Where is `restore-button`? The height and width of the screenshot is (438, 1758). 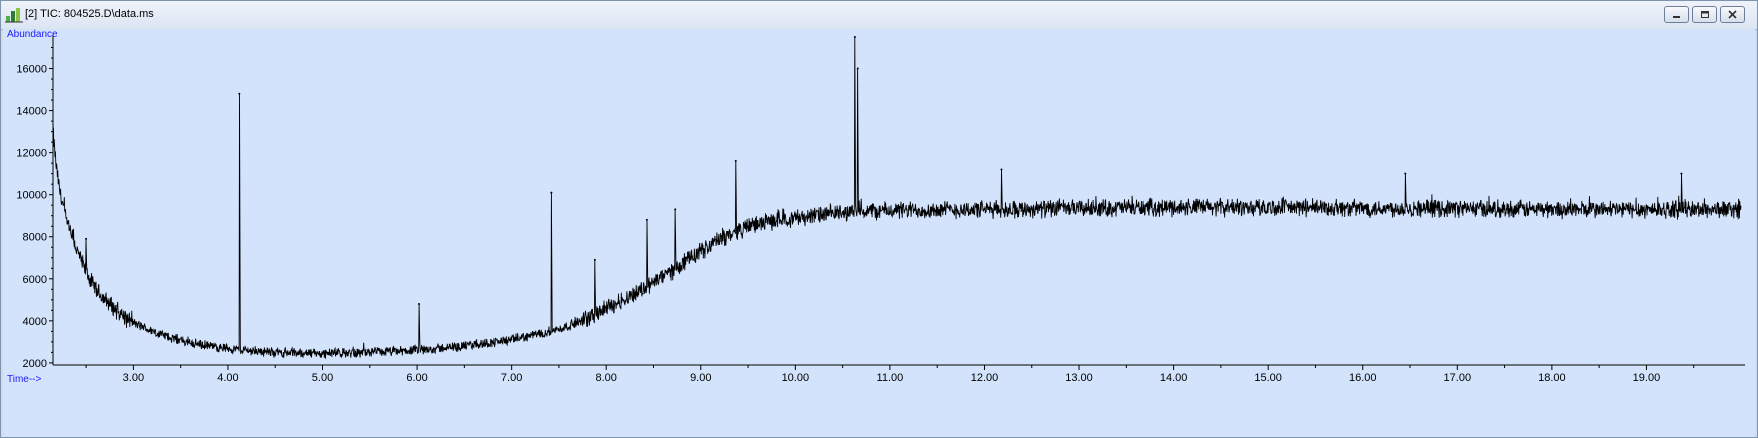 restore-button is located at coordinates (1704, 14).